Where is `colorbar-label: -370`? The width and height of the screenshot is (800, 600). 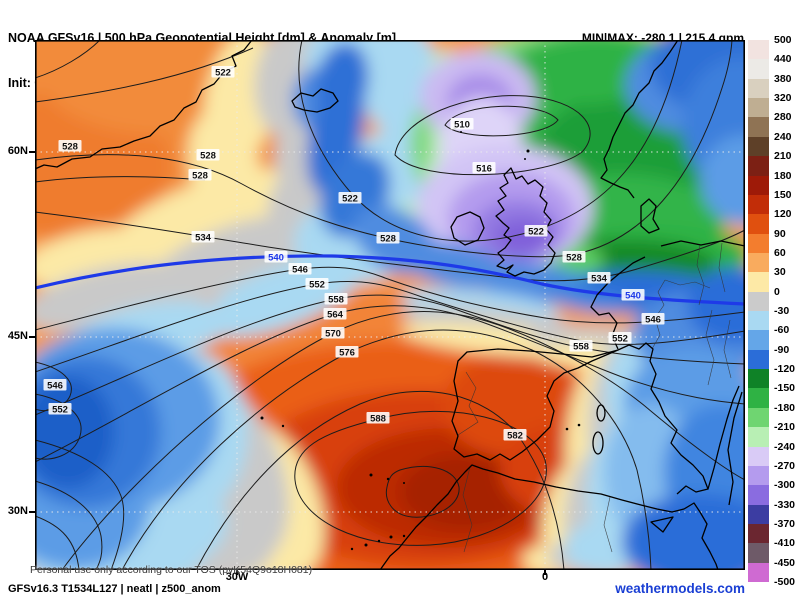 colorbar-label: -370 is located at coordinates (785, 523).